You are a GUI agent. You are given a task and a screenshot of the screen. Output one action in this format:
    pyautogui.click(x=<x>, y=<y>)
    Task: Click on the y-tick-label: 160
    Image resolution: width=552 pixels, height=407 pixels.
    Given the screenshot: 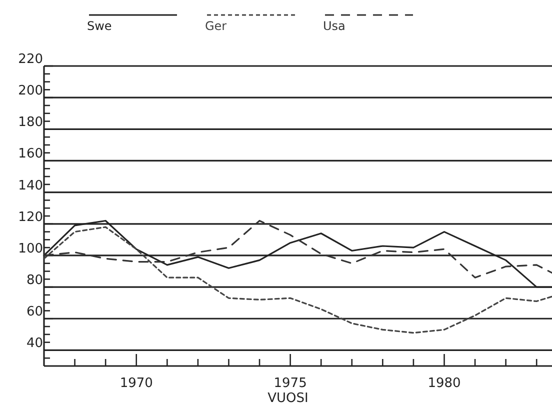 What is the action you would take?
    pyautogui.click(x=30, y=154)
    